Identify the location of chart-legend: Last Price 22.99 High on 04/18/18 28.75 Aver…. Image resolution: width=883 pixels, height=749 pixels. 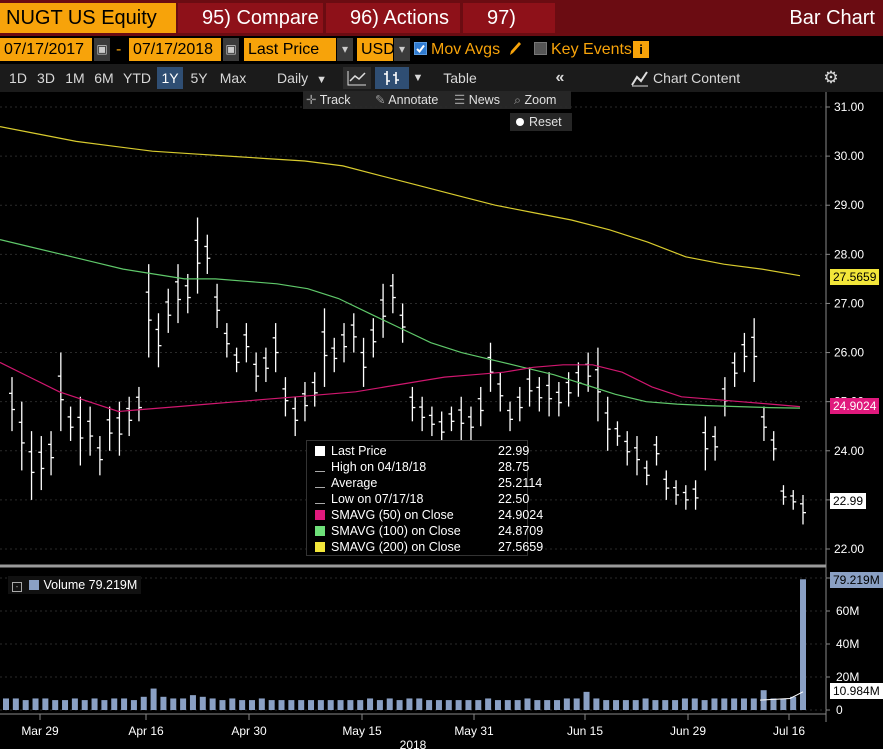
(424, 498).